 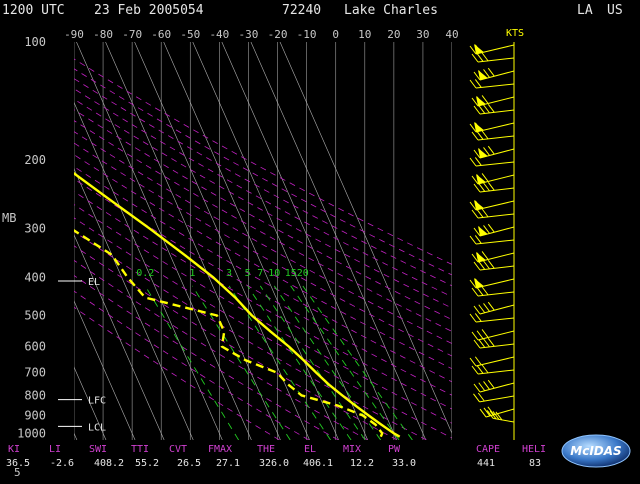 I want to click on temperature-tick-label: -20, so click(x=278, y=34).